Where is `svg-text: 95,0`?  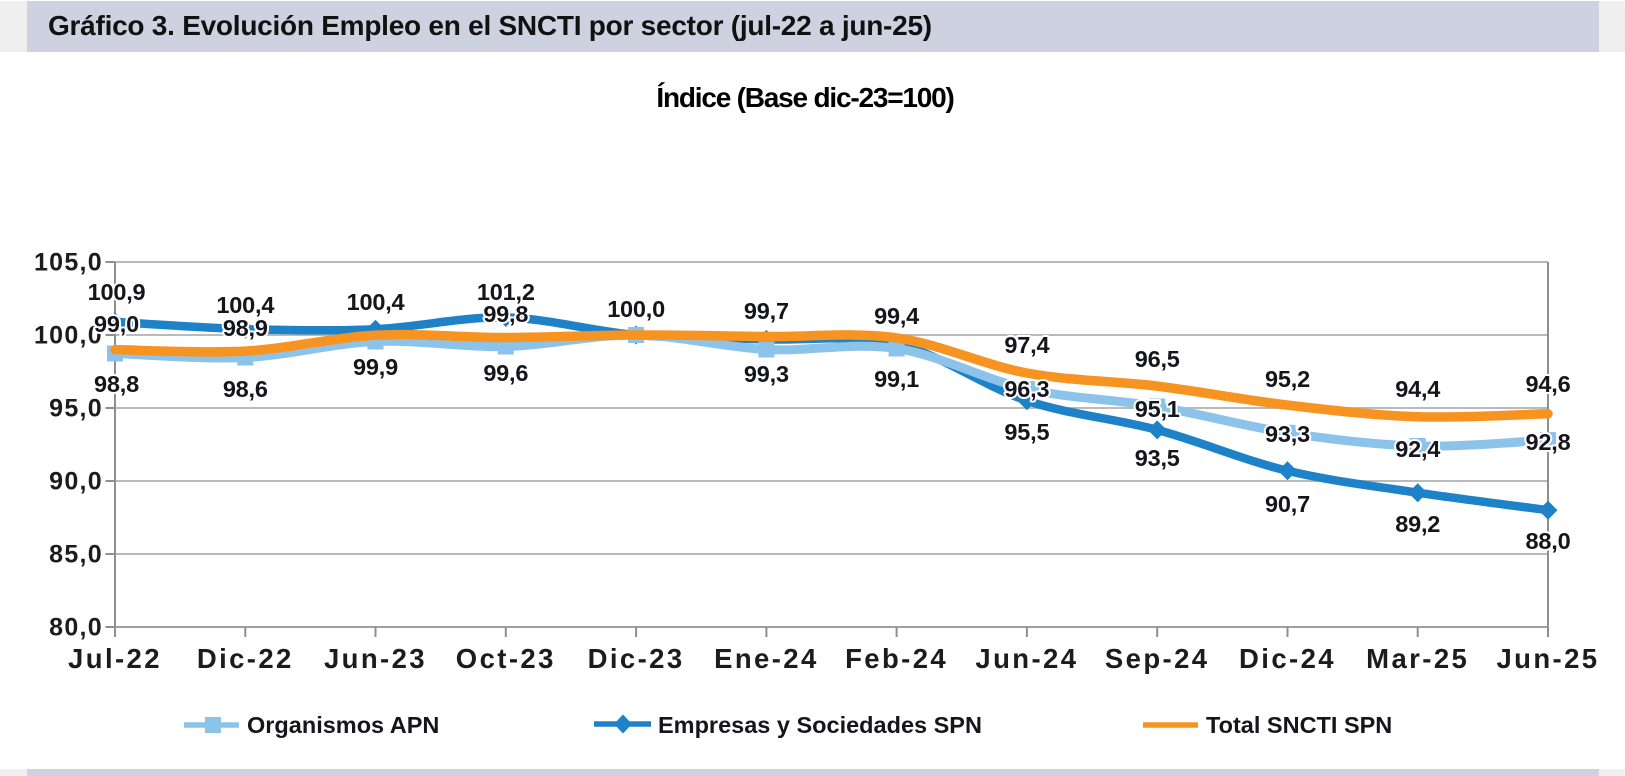 svg-text: 95,0 is located at coordinates (76, 409).